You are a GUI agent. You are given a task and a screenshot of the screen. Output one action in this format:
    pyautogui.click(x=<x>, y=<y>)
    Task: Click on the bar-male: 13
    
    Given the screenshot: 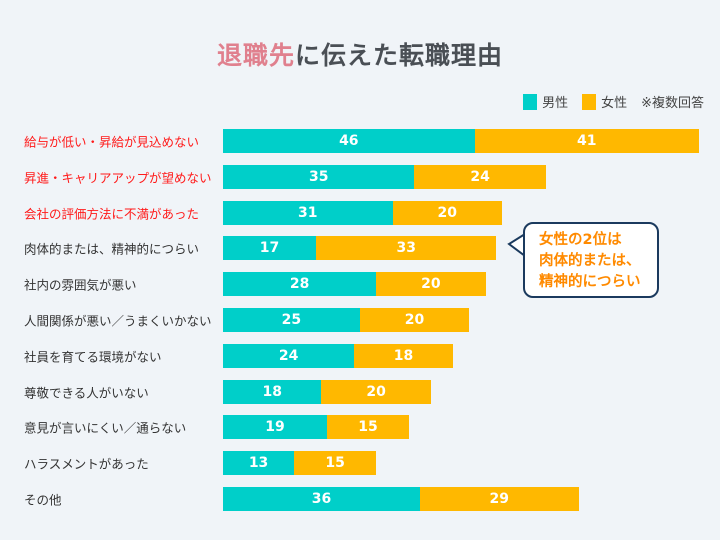 What is the action you would take?
    pyautogui.click(x=259, y=463)
    